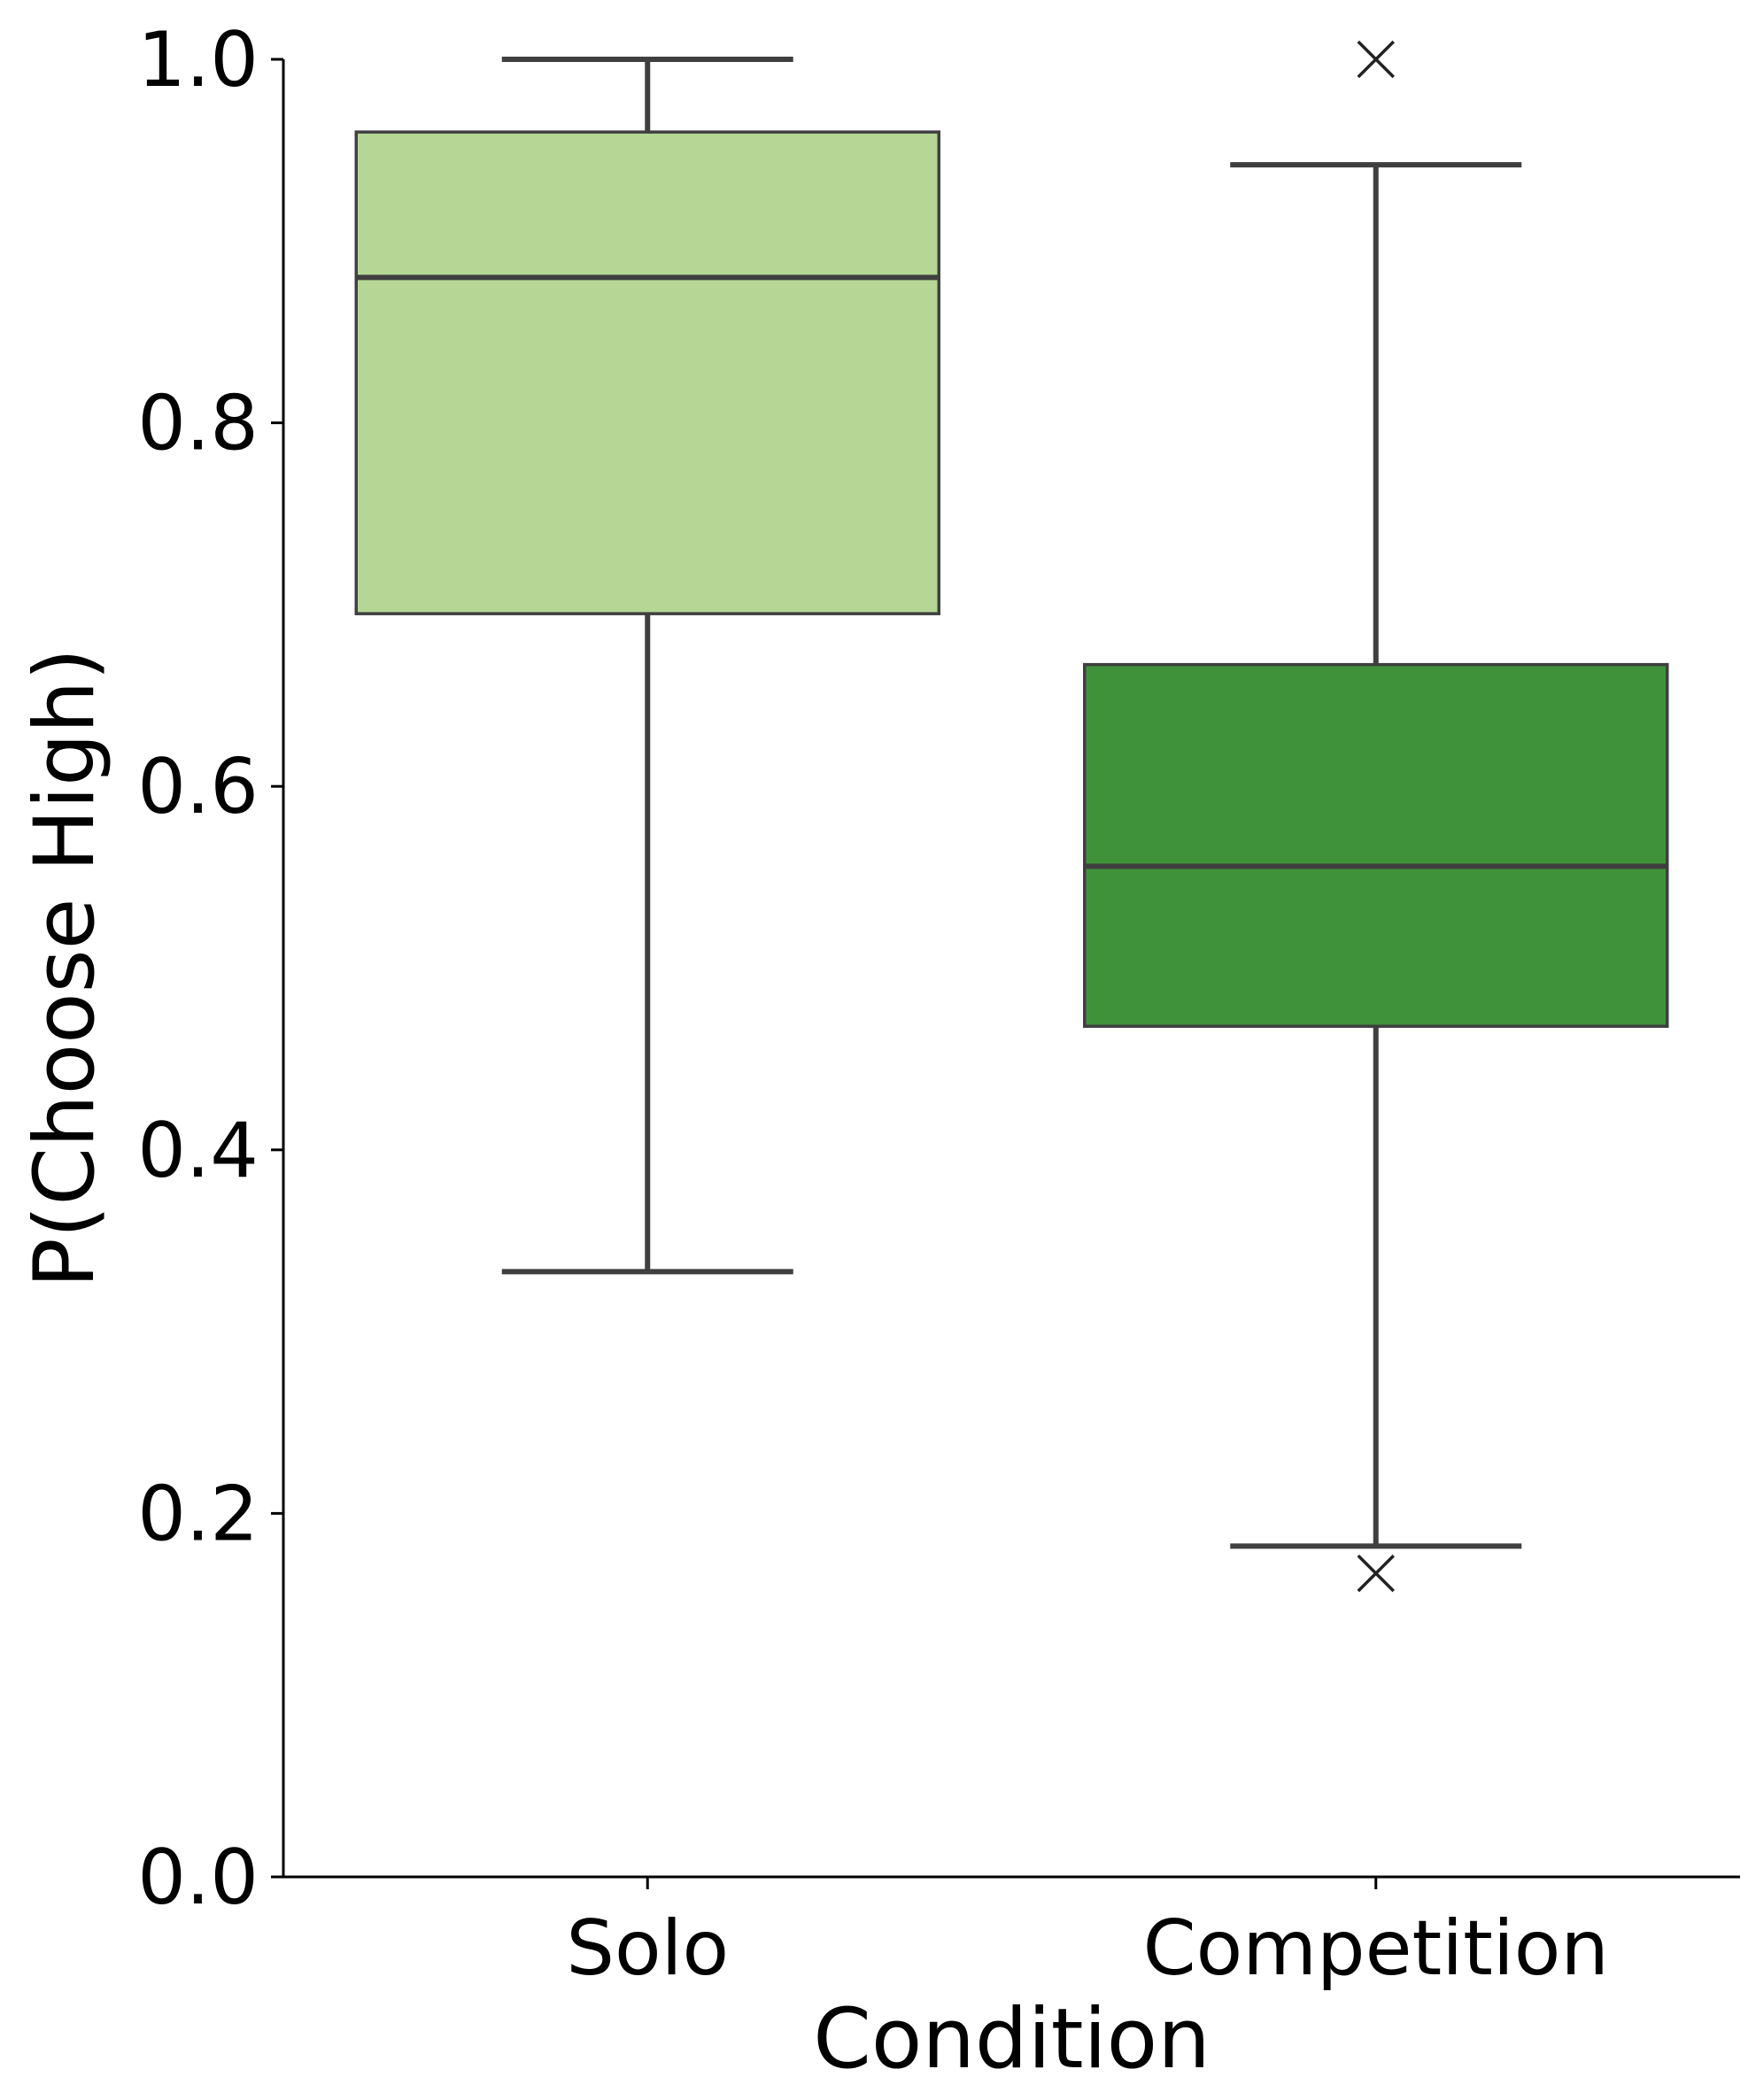  I want to click on y-tick-label: 0.8, so click(198, 424).